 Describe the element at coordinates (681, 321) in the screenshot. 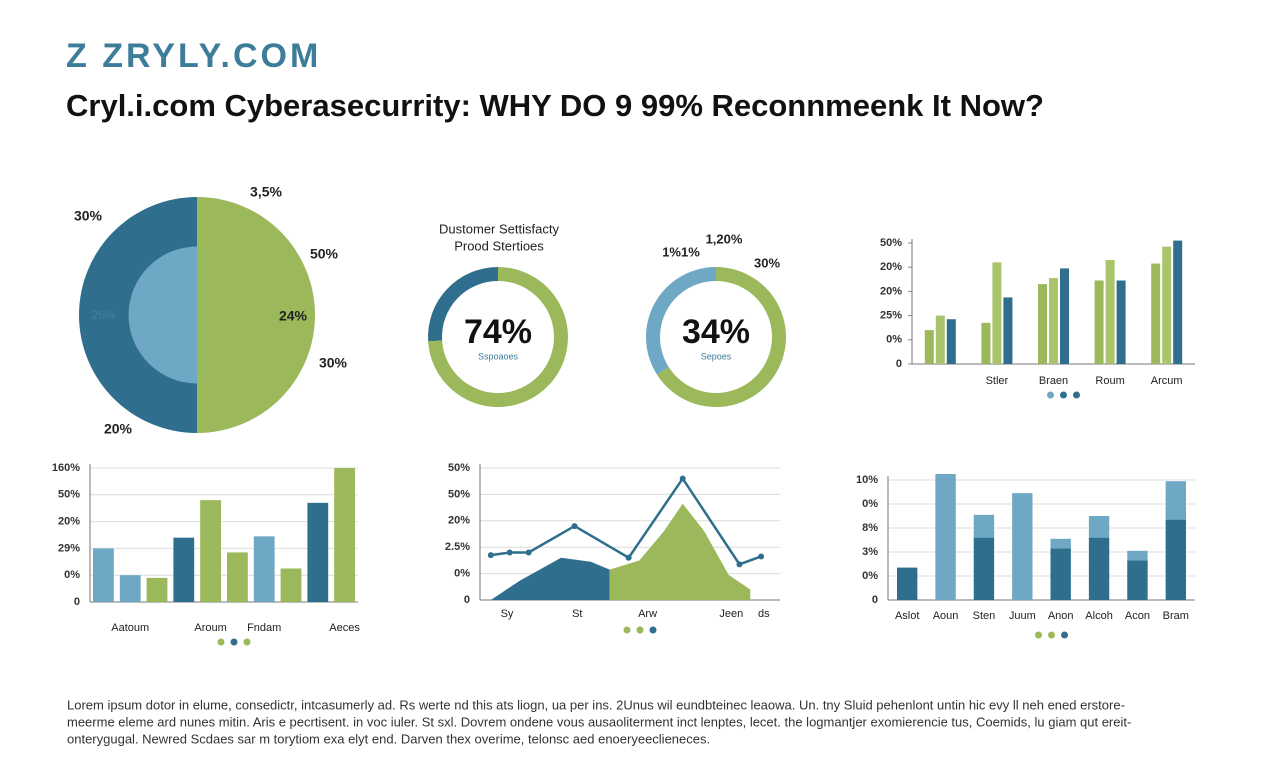

I see `donut-arc` at that location.